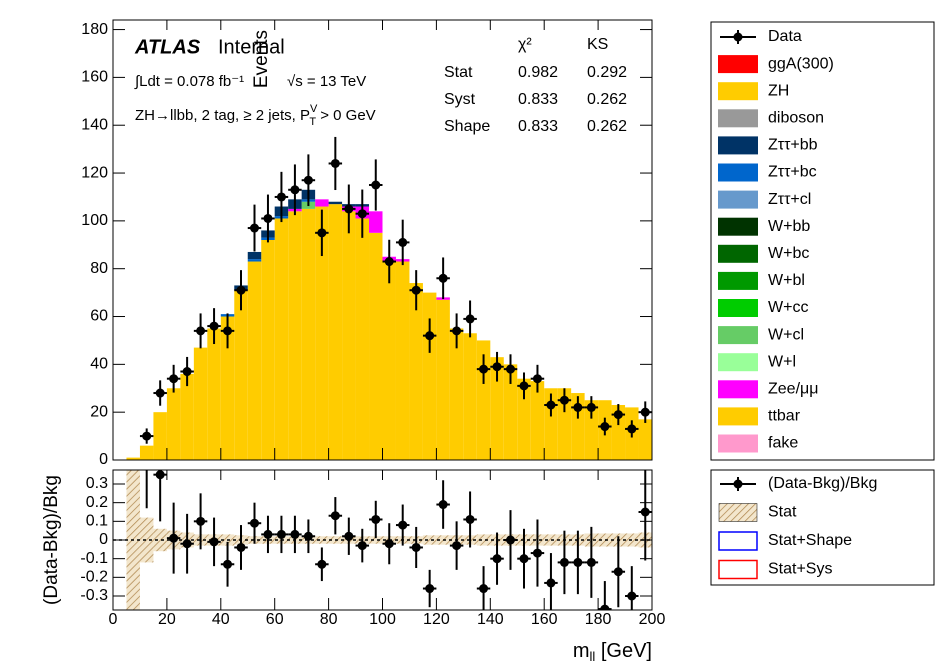 The image size is (946, 672). Describe the element at coordinates (789, 199) in the screenshot. I see `legend-label: Zττ+cl` at that location.